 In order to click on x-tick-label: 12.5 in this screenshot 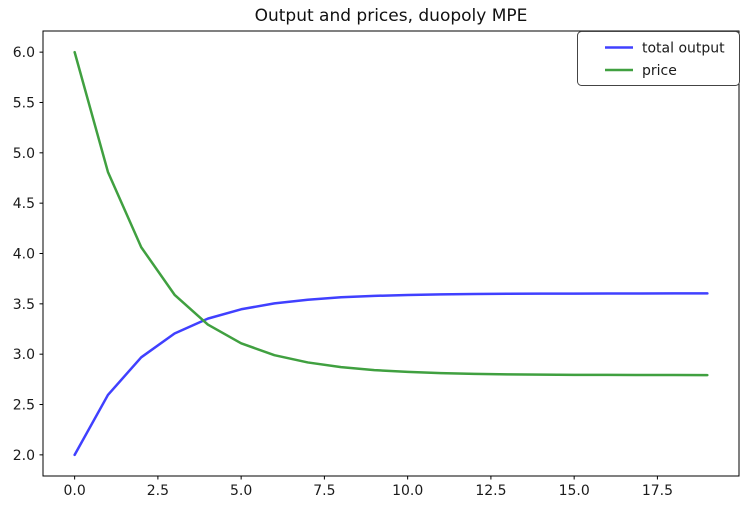, I will do `click(490, 491)`.